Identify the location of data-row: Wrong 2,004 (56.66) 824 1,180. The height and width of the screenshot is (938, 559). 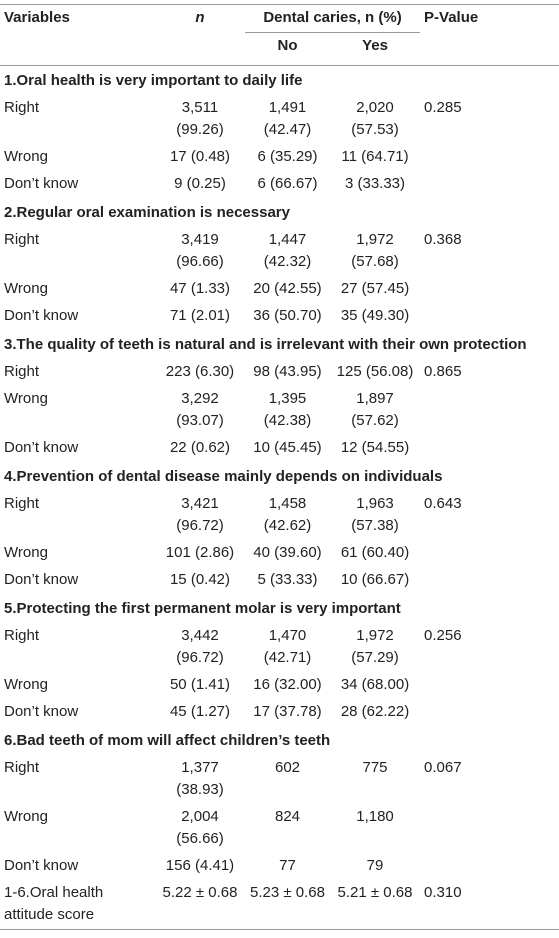
(279, 828).